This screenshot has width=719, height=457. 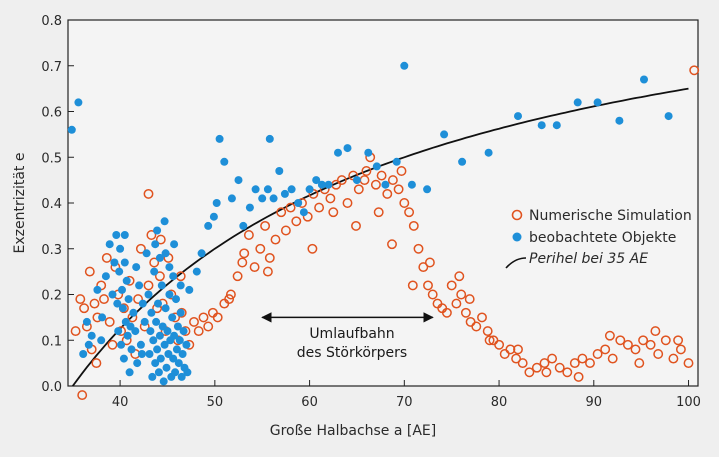 I want to click on annotation: Umlaufbahn des Störkörpers, so click(x=347, y=336).